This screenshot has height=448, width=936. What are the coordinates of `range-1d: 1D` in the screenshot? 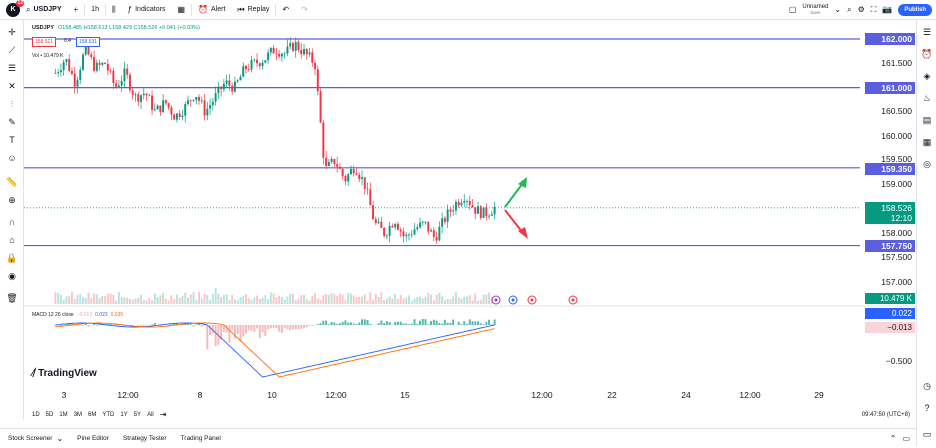 It's located at (36, 415).